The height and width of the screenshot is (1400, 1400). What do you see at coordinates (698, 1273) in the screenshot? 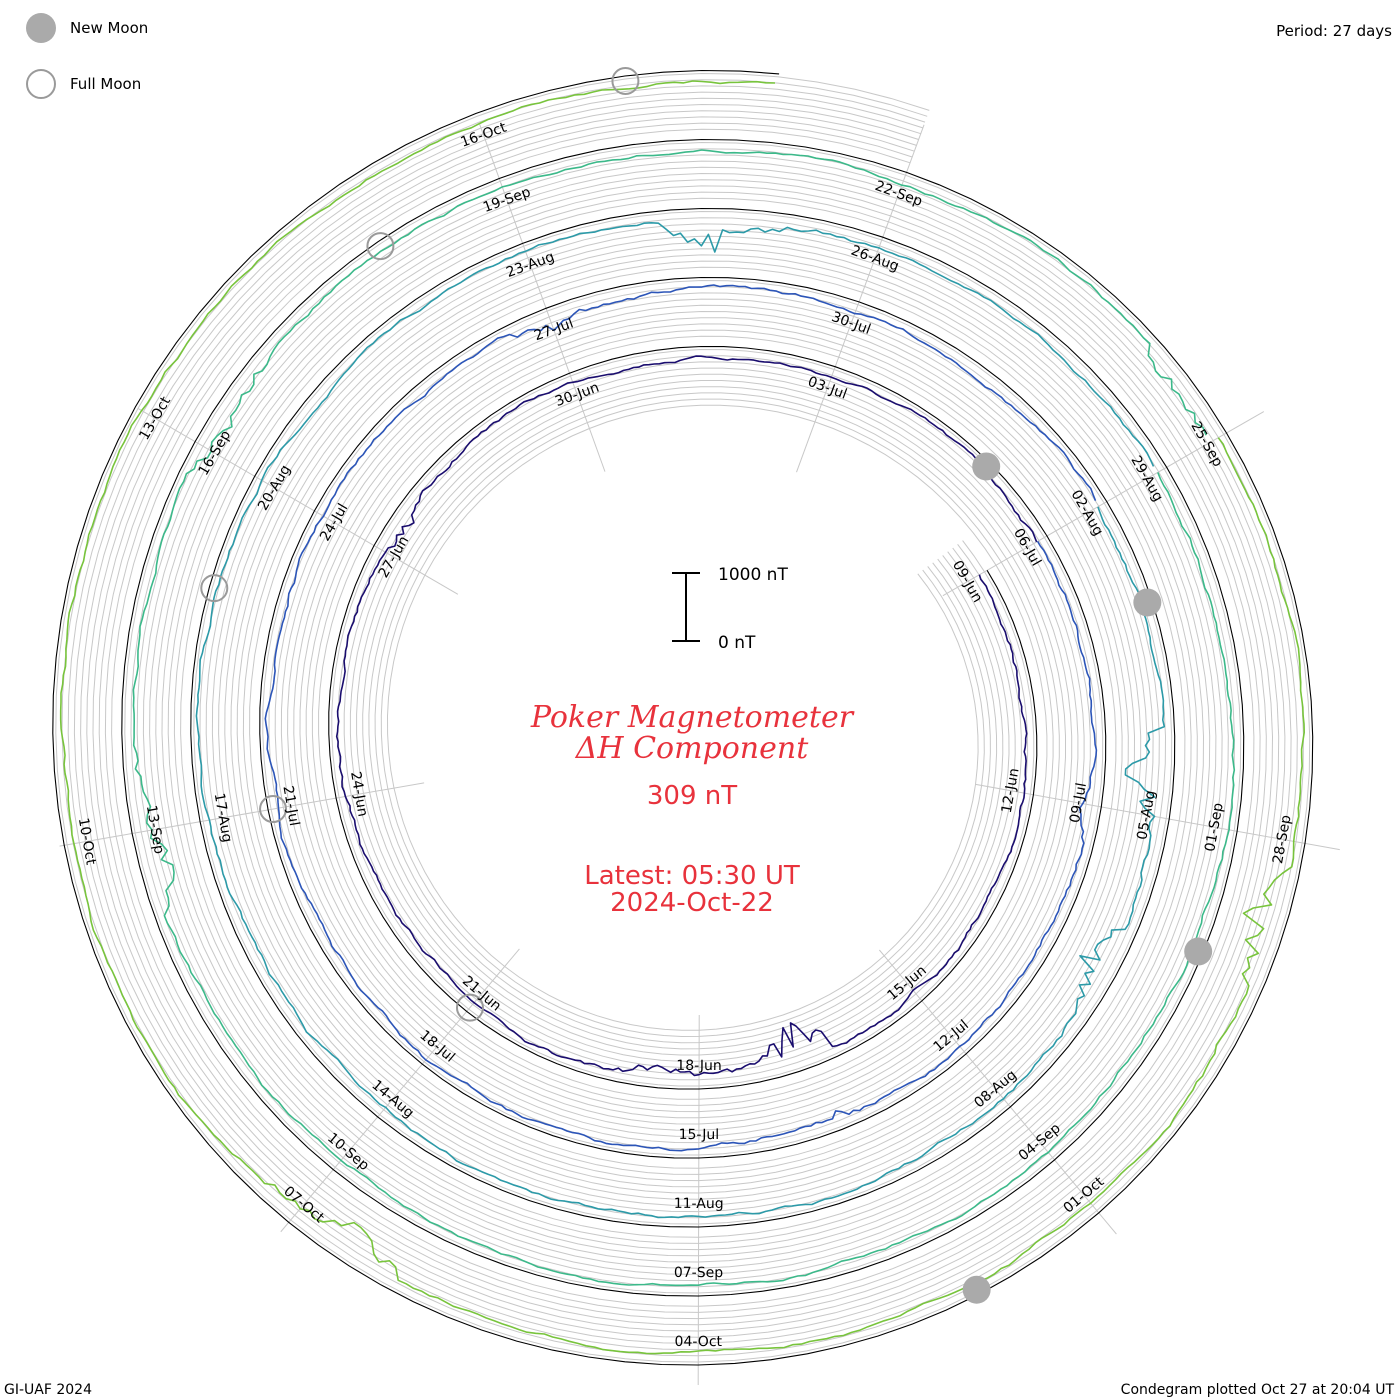
I see `date-label: 07-Sep` at bounding box center [698, 1273].